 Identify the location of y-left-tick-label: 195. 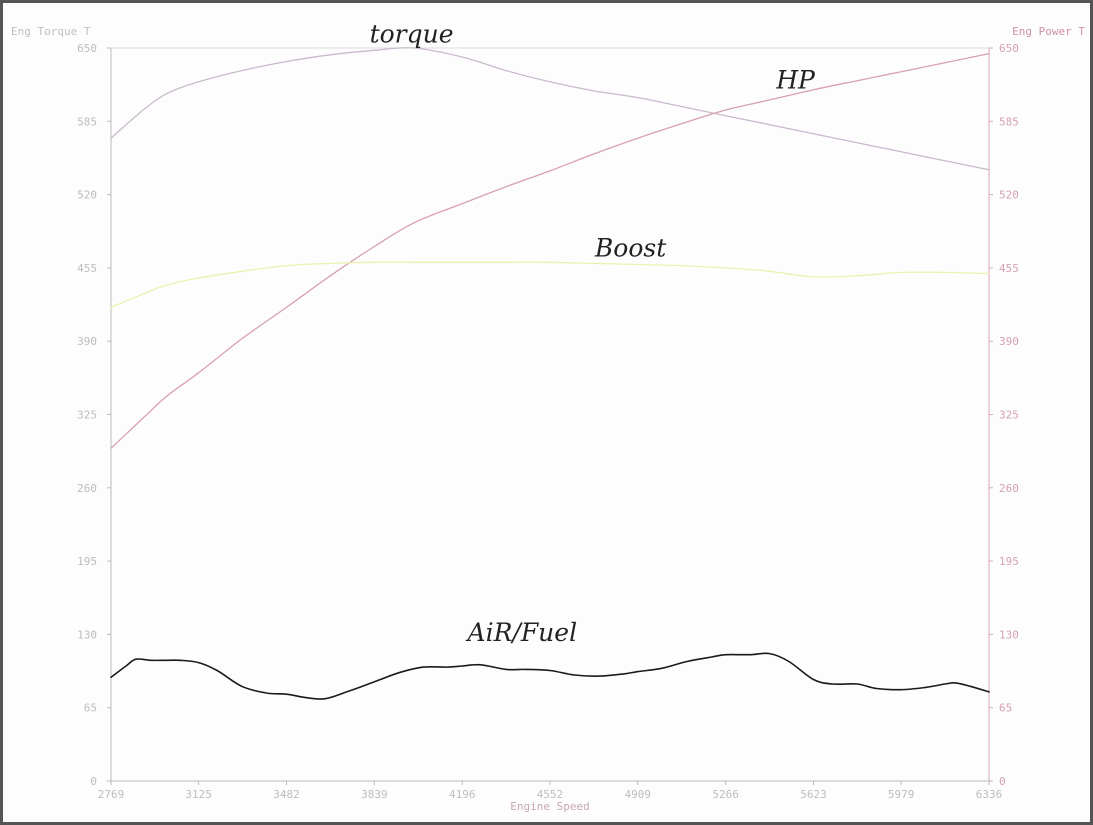
(87, 561).